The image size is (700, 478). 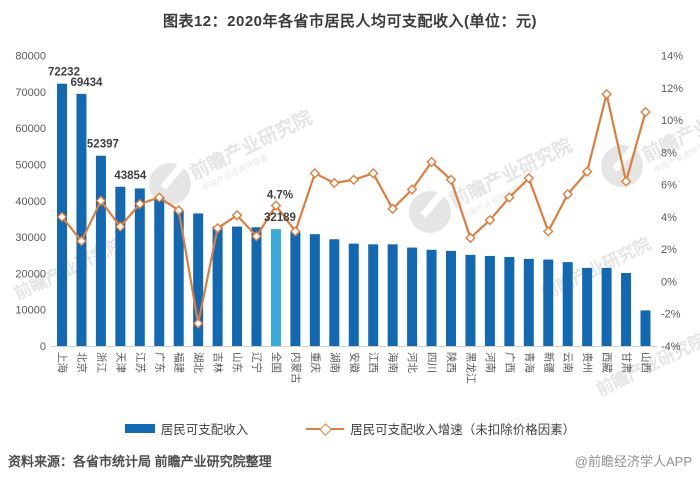 I want to click on x-tick-label: 江西, so click(x=373, y=362).